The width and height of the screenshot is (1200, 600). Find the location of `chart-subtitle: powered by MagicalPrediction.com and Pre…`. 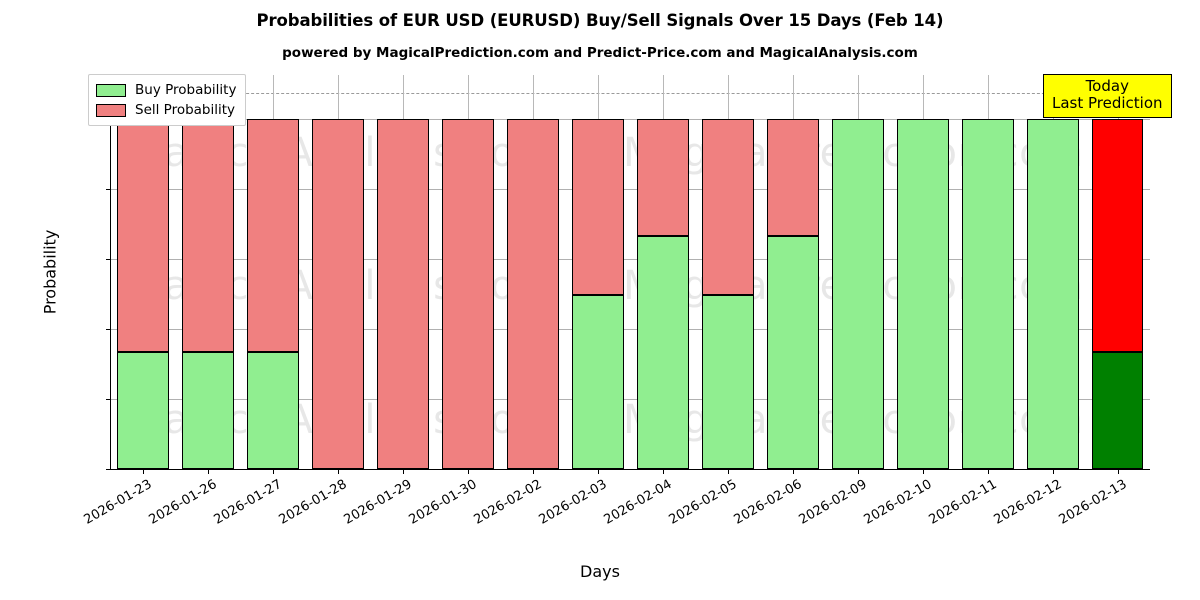

chart-subtitle: powered by MagicalPrediction.com and Pre… is located at coordinates (600, 53).